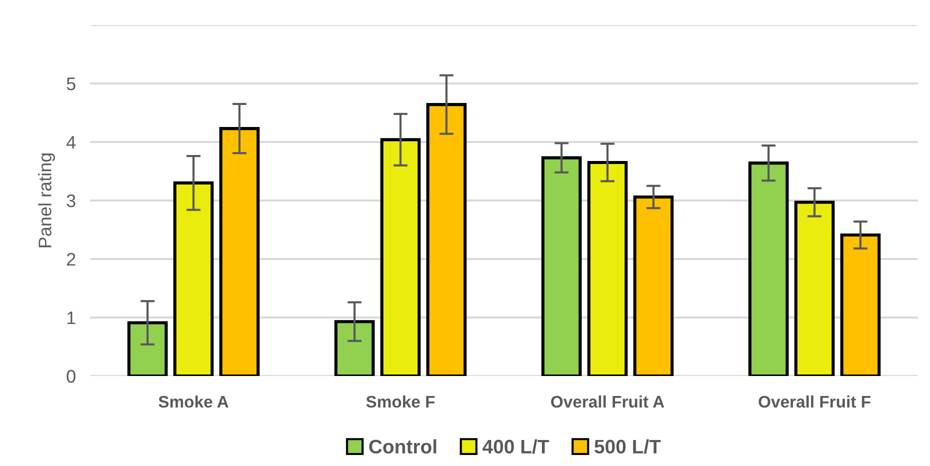 The width and height of the screenshot is (930, 466). Describe the element at coordinates (516, 446) in the screenshot. I see `legend-label: 400 L/T` at that location.